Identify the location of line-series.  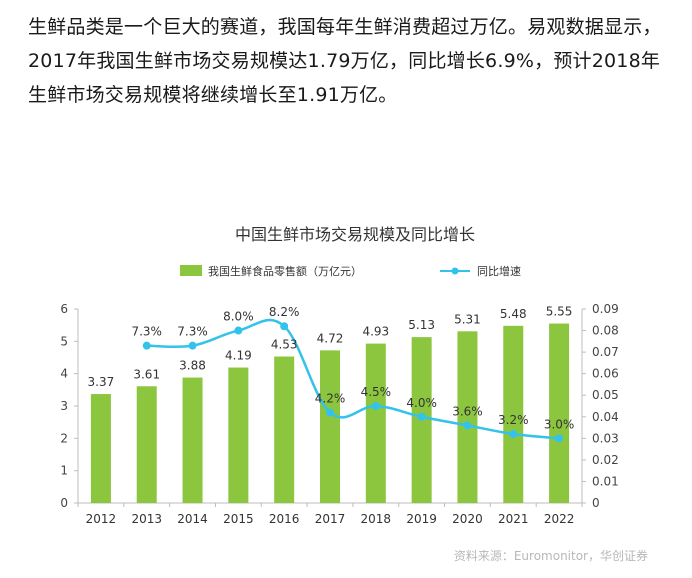
(353, 380).